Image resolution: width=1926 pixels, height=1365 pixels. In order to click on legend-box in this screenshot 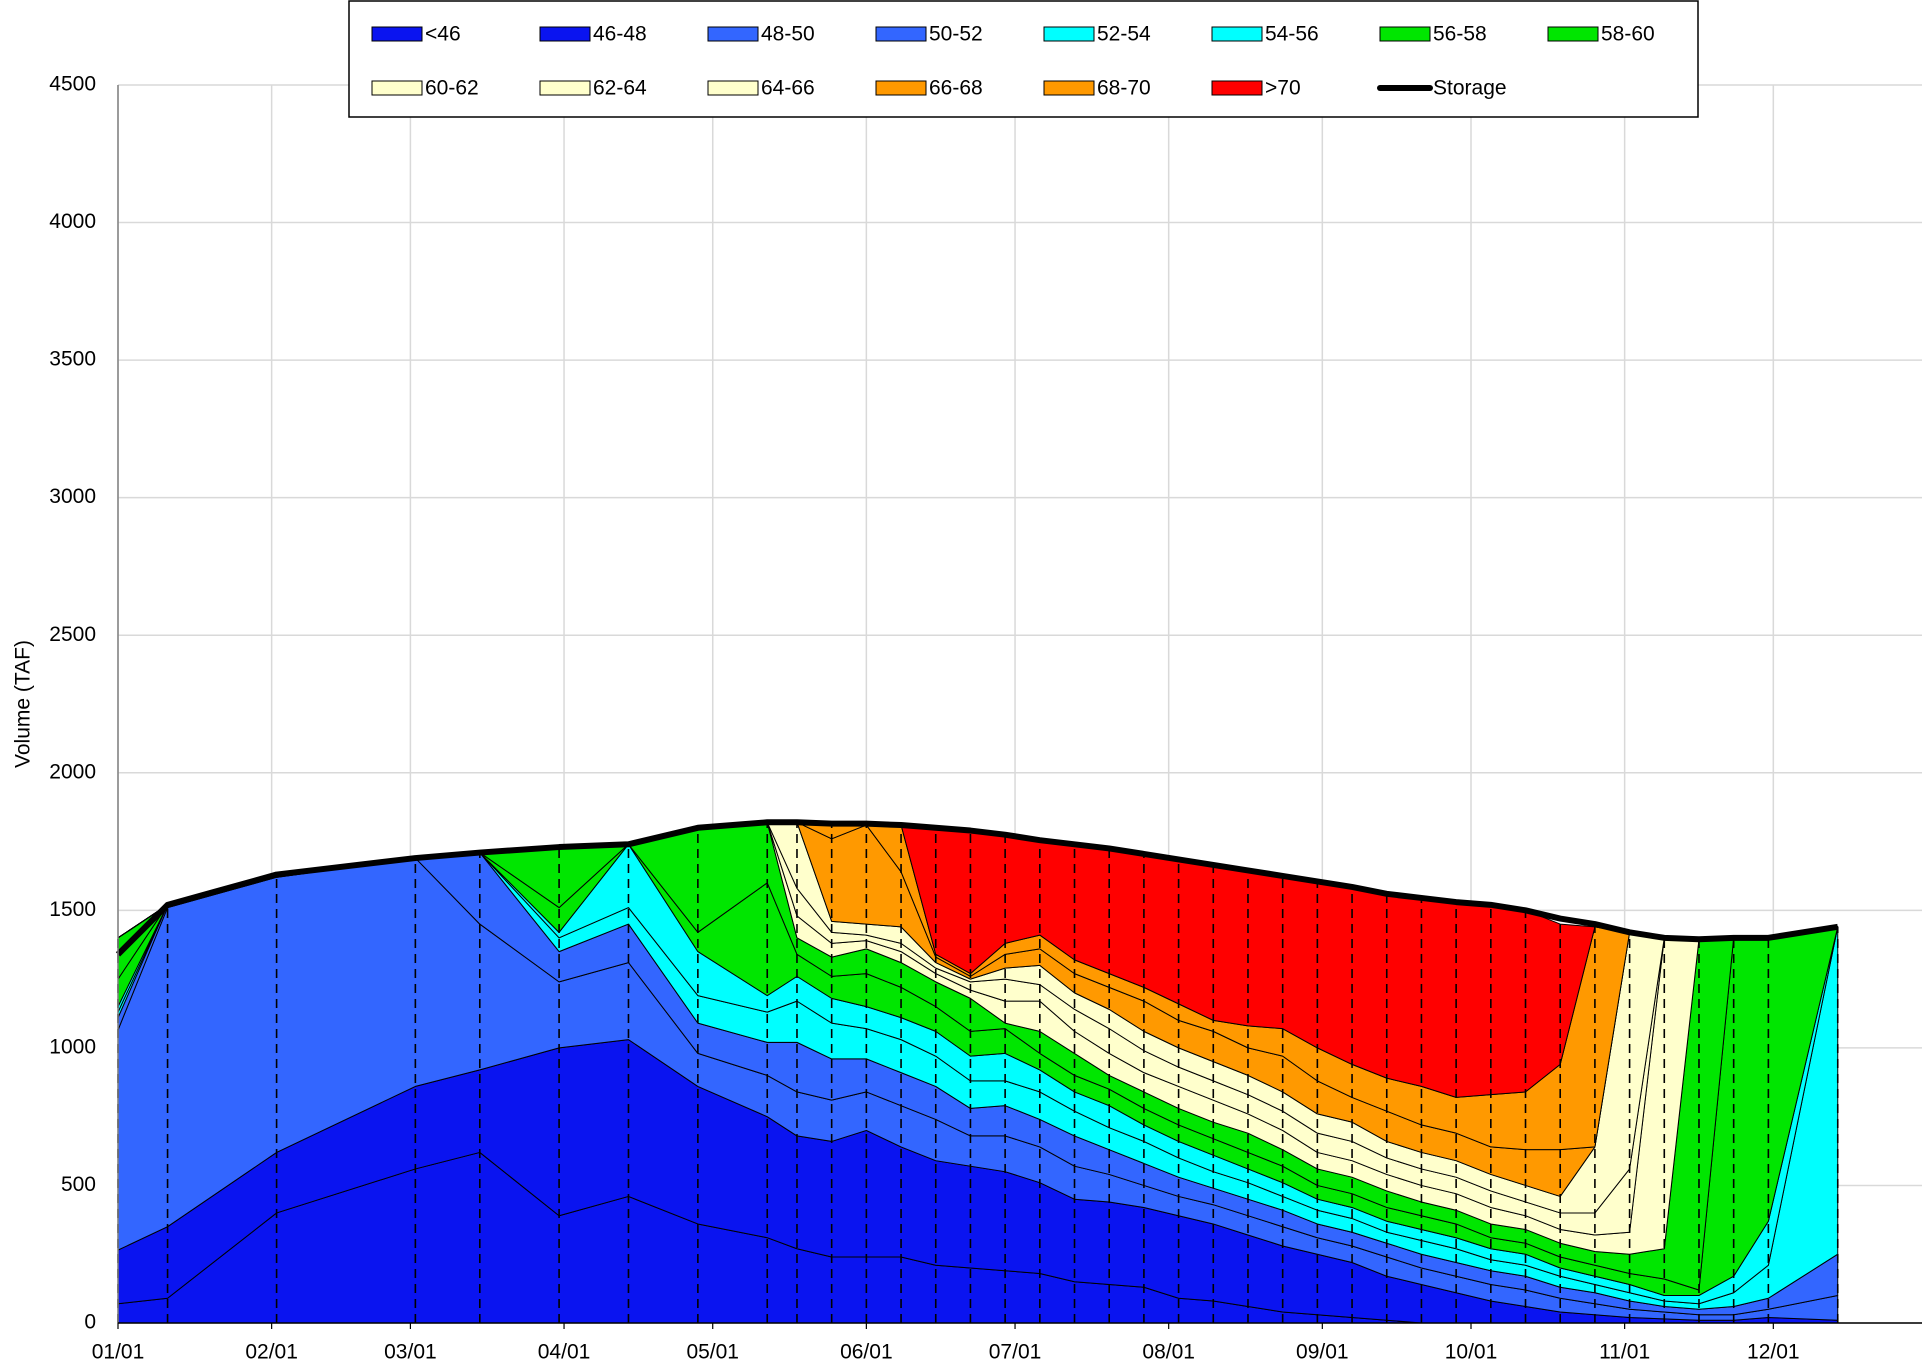, I will do `click(1023, 59)`.